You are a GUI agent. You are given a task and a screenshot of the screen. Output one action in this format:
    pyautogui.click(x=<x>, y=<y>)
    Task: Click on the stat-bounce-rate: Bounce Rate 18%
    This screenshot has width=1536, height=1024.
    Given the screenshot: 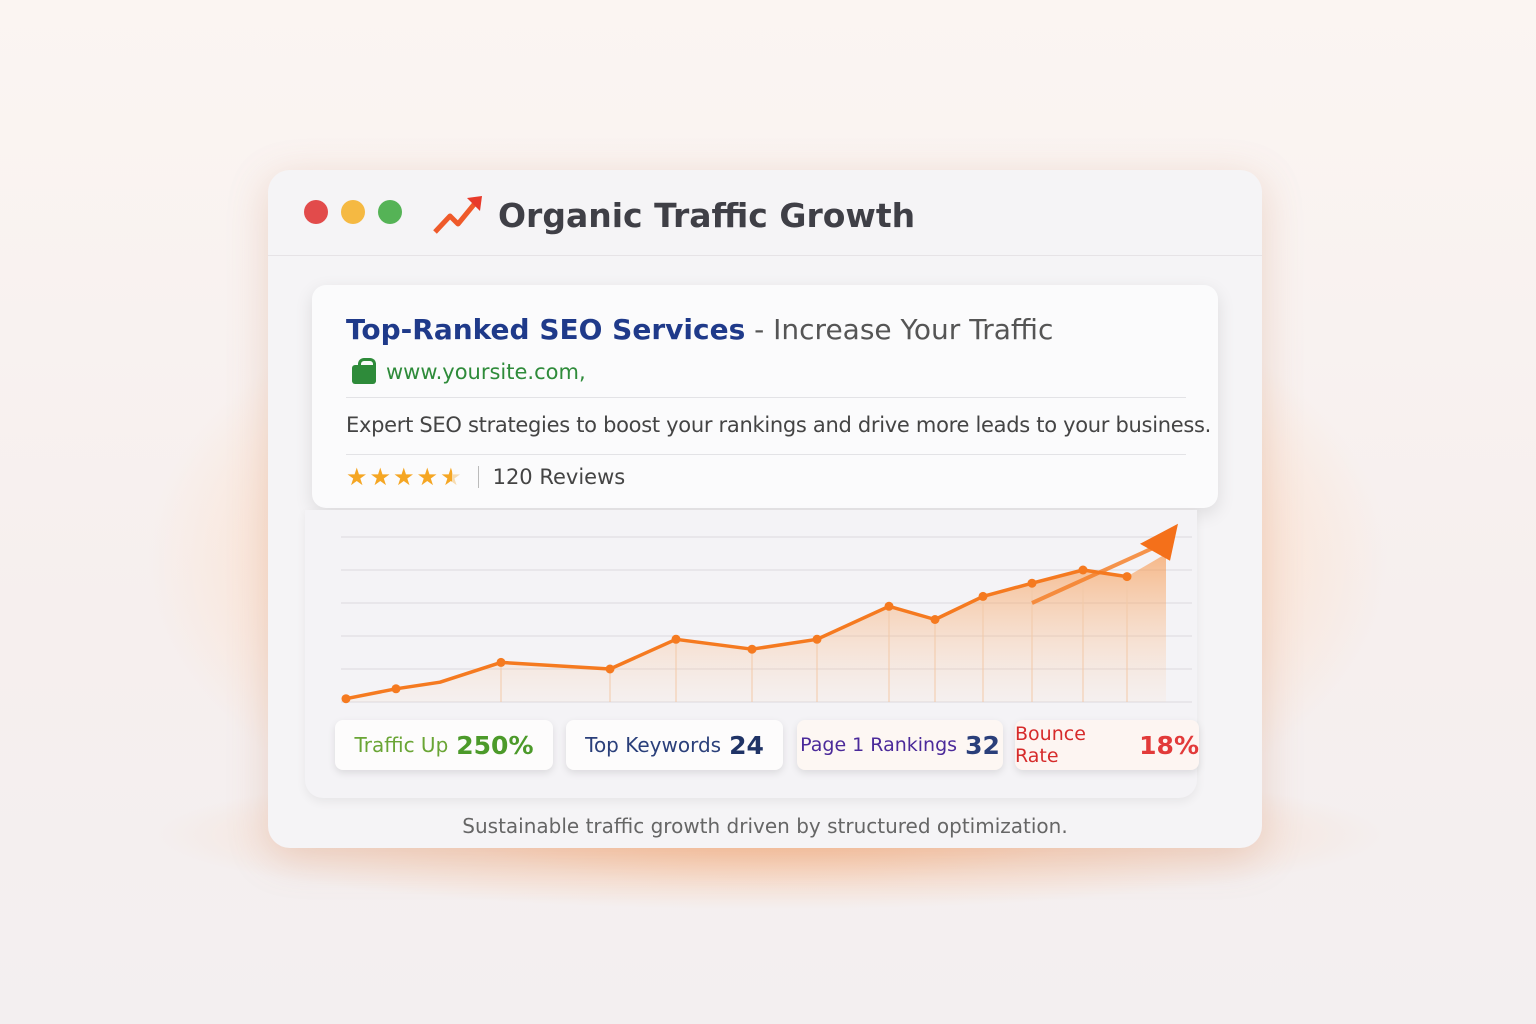 What is the action you would take?
    pyautogui.click(x=1107, y=745)
    